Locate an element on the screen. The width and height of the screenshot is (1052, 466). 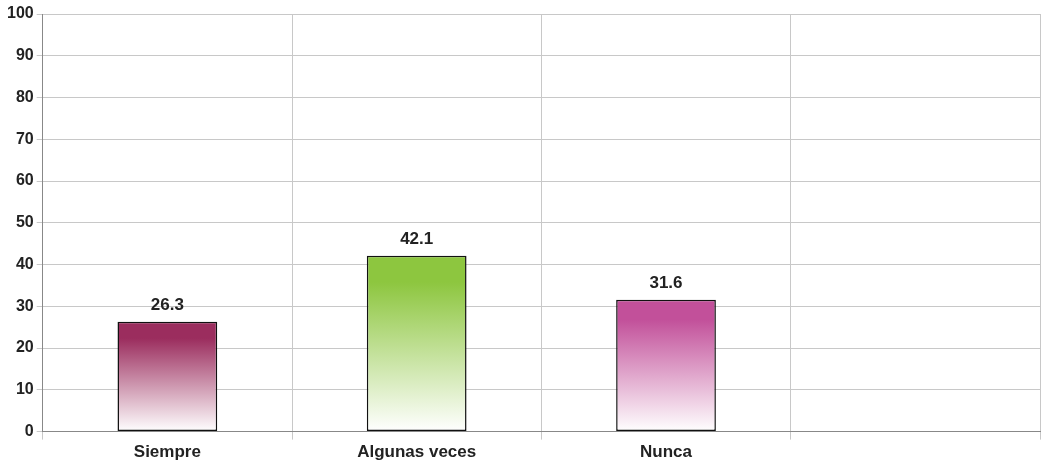
data-label: 31.6 is located at coordinates (666, 282).